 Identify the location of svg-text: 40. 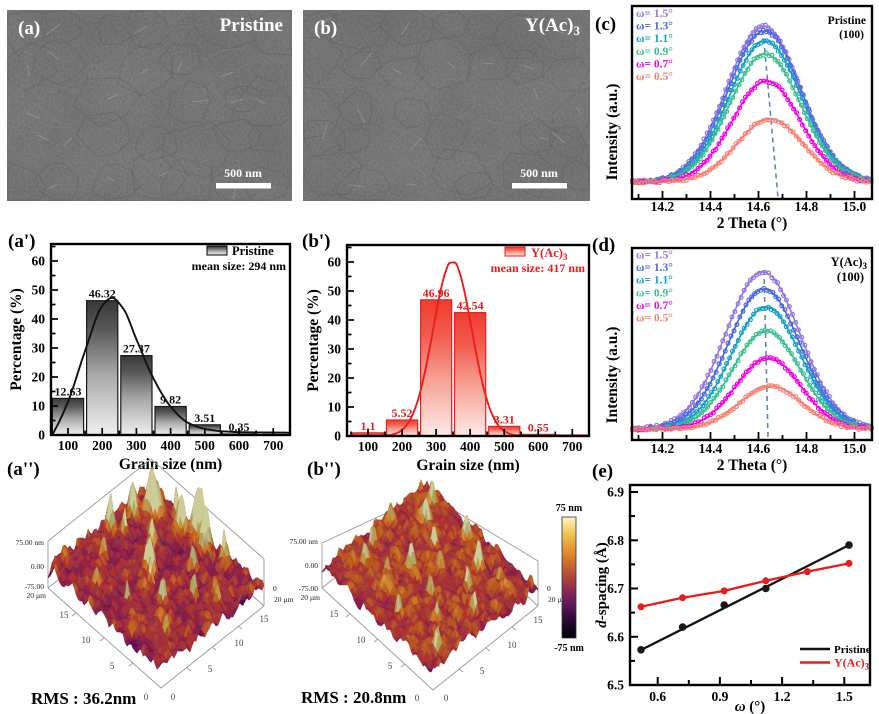
(39, 319).